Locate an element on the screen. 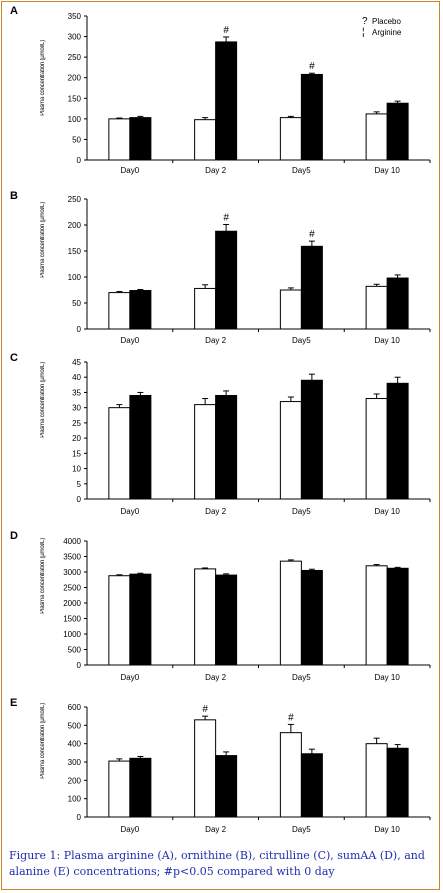 Image resolution: width=443 pixels, height=893 pixels. y-tick-label: 1000 is located at coordinates (72, 634).